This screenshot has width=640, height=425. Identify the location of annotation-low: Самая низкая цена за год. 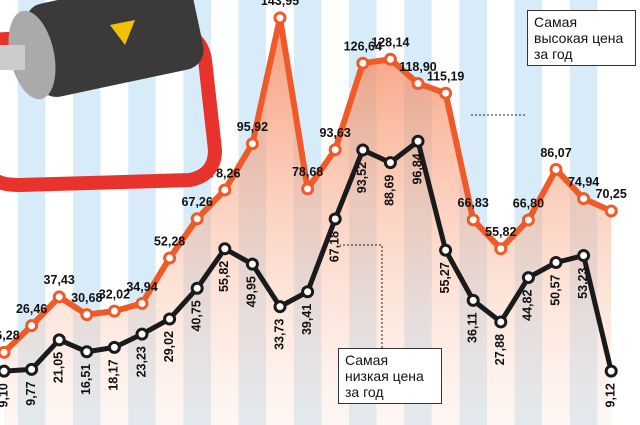
(390, 376).